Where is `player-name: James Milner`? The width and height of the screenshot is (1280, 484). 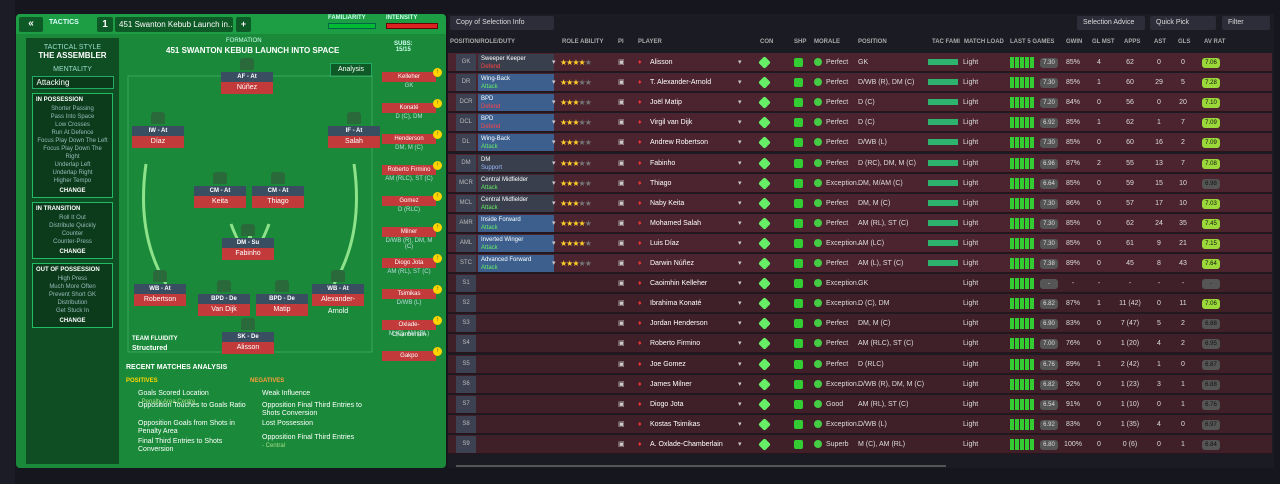
player-name: James Milner is located at coordinates (671, 384).